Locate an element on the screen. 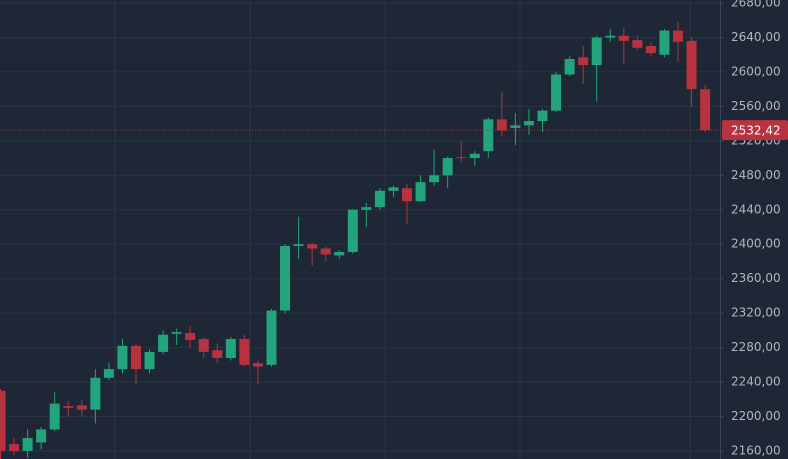 This screenshot has width=788, height=459. last-price-label: 2532,42 is located at coordinates (756, 131).